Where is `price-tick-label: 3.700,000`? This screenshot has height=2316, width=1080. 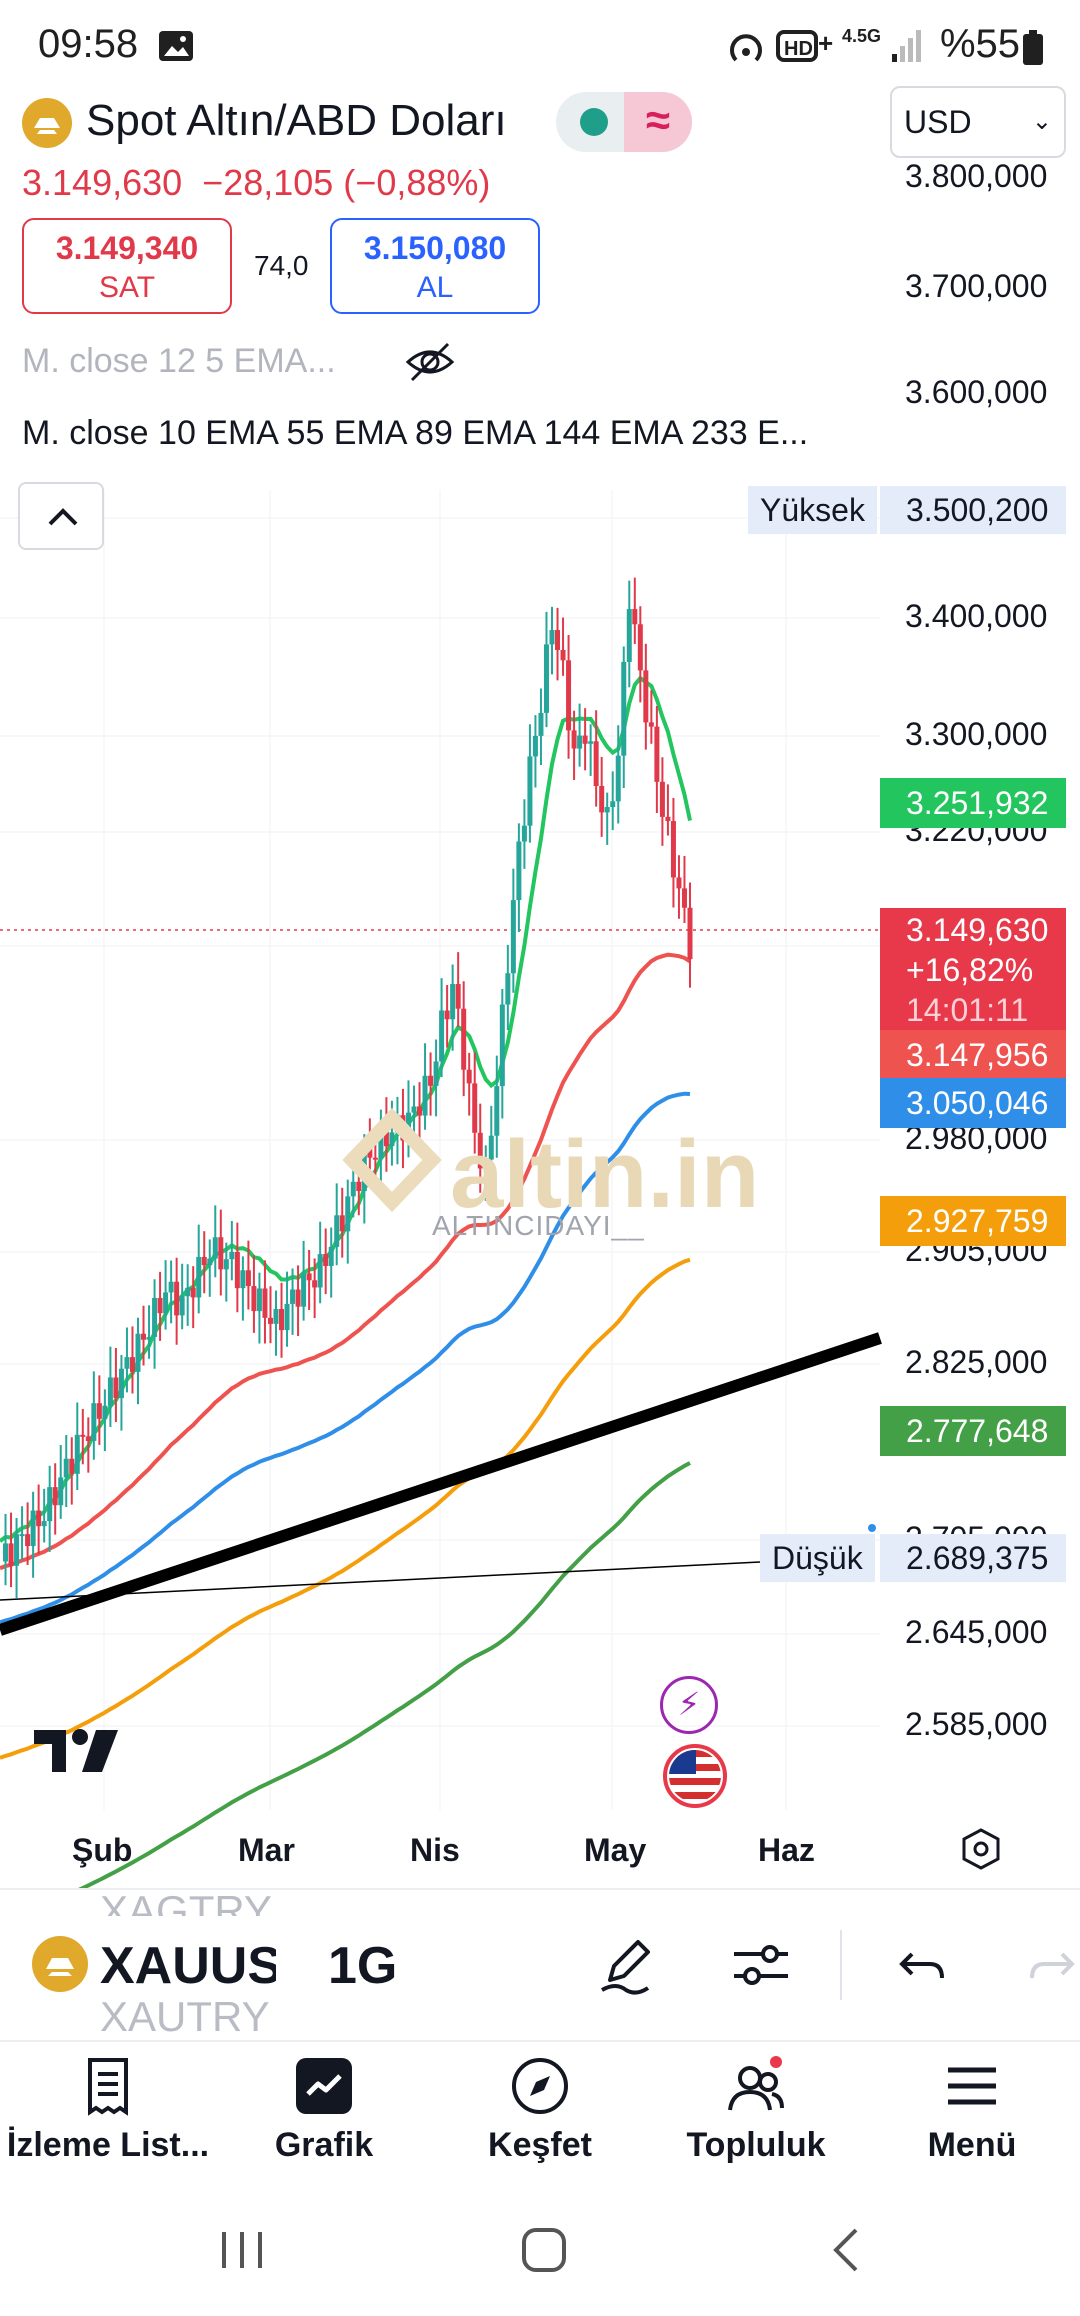
price-tick-label: 3.700,000 is located at coordinates (976, 286).